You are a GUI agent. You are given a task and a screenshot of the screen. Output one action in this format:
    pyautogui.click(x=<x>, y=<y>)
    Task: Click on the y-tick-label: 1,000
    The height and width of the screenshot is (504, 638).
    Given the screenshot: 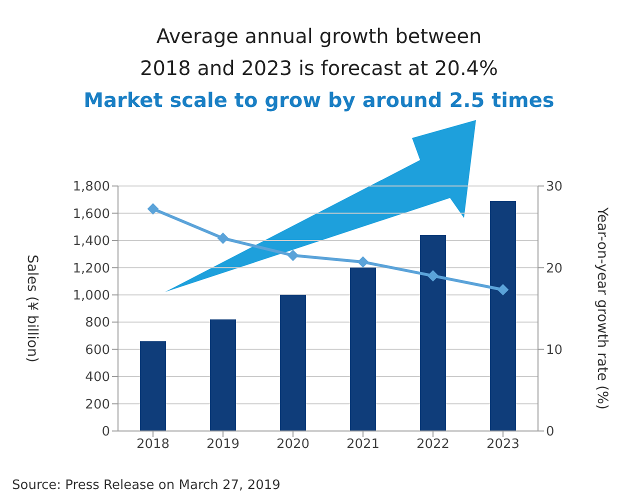 What is the action you would take?
    pyautogui.click(x=91, y=296)
    